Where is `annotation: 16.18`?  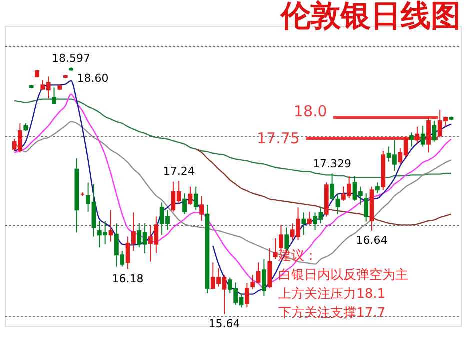 annotation: 16.18 is located at coordinates (128, 279).